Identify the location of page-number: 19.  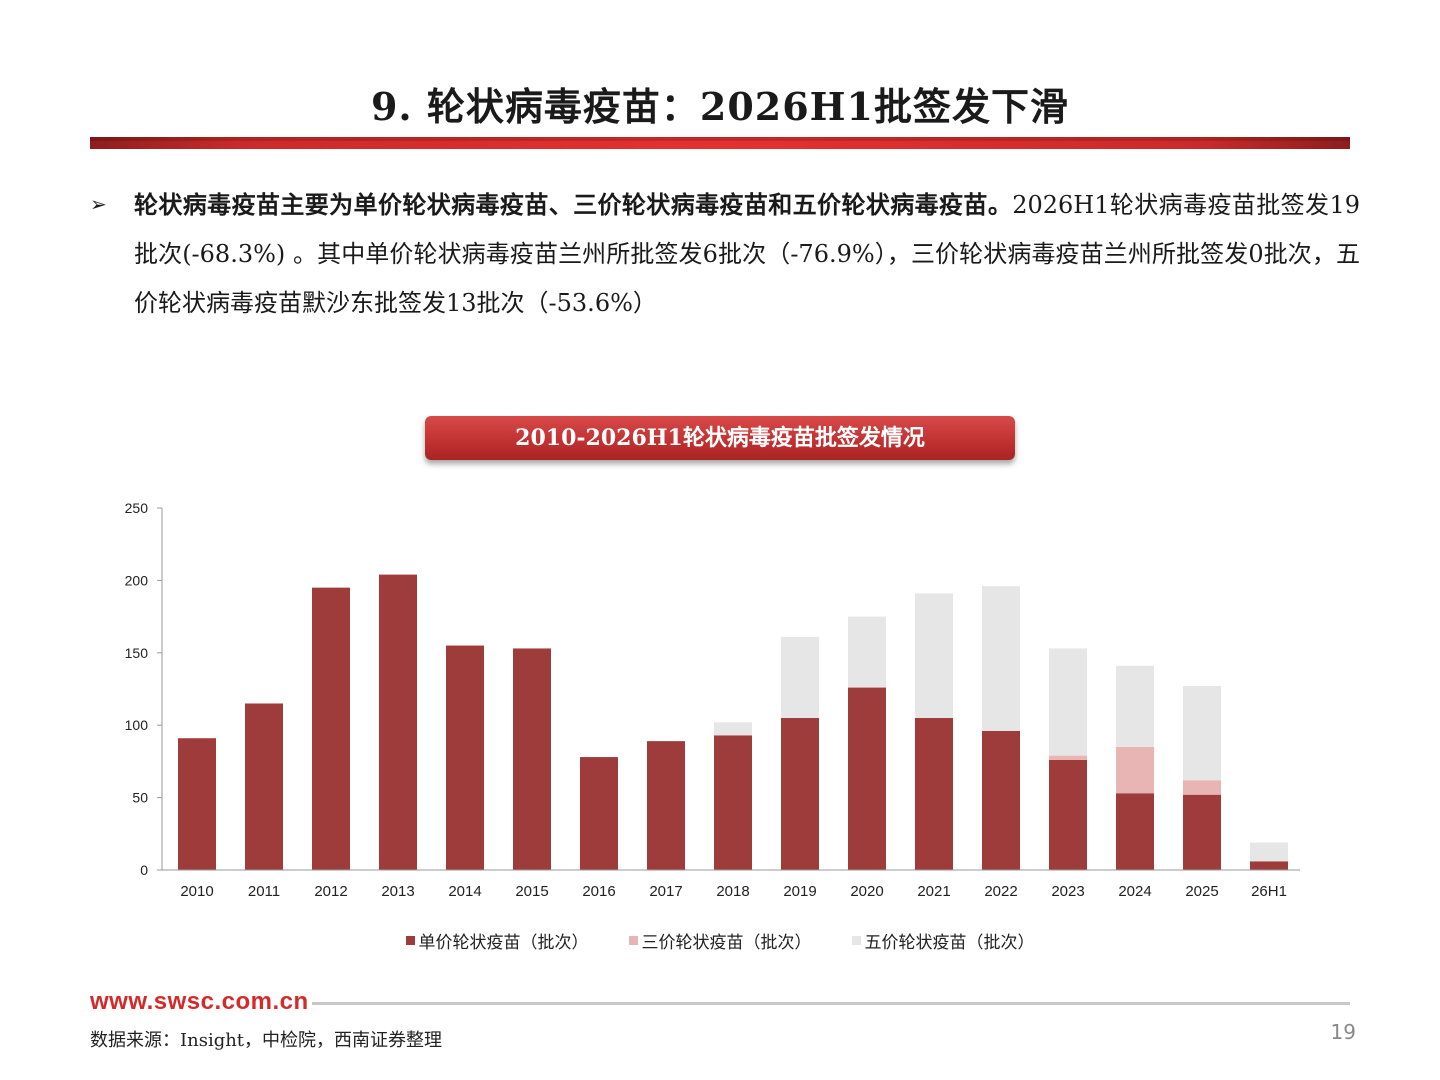
(1343, 1032).